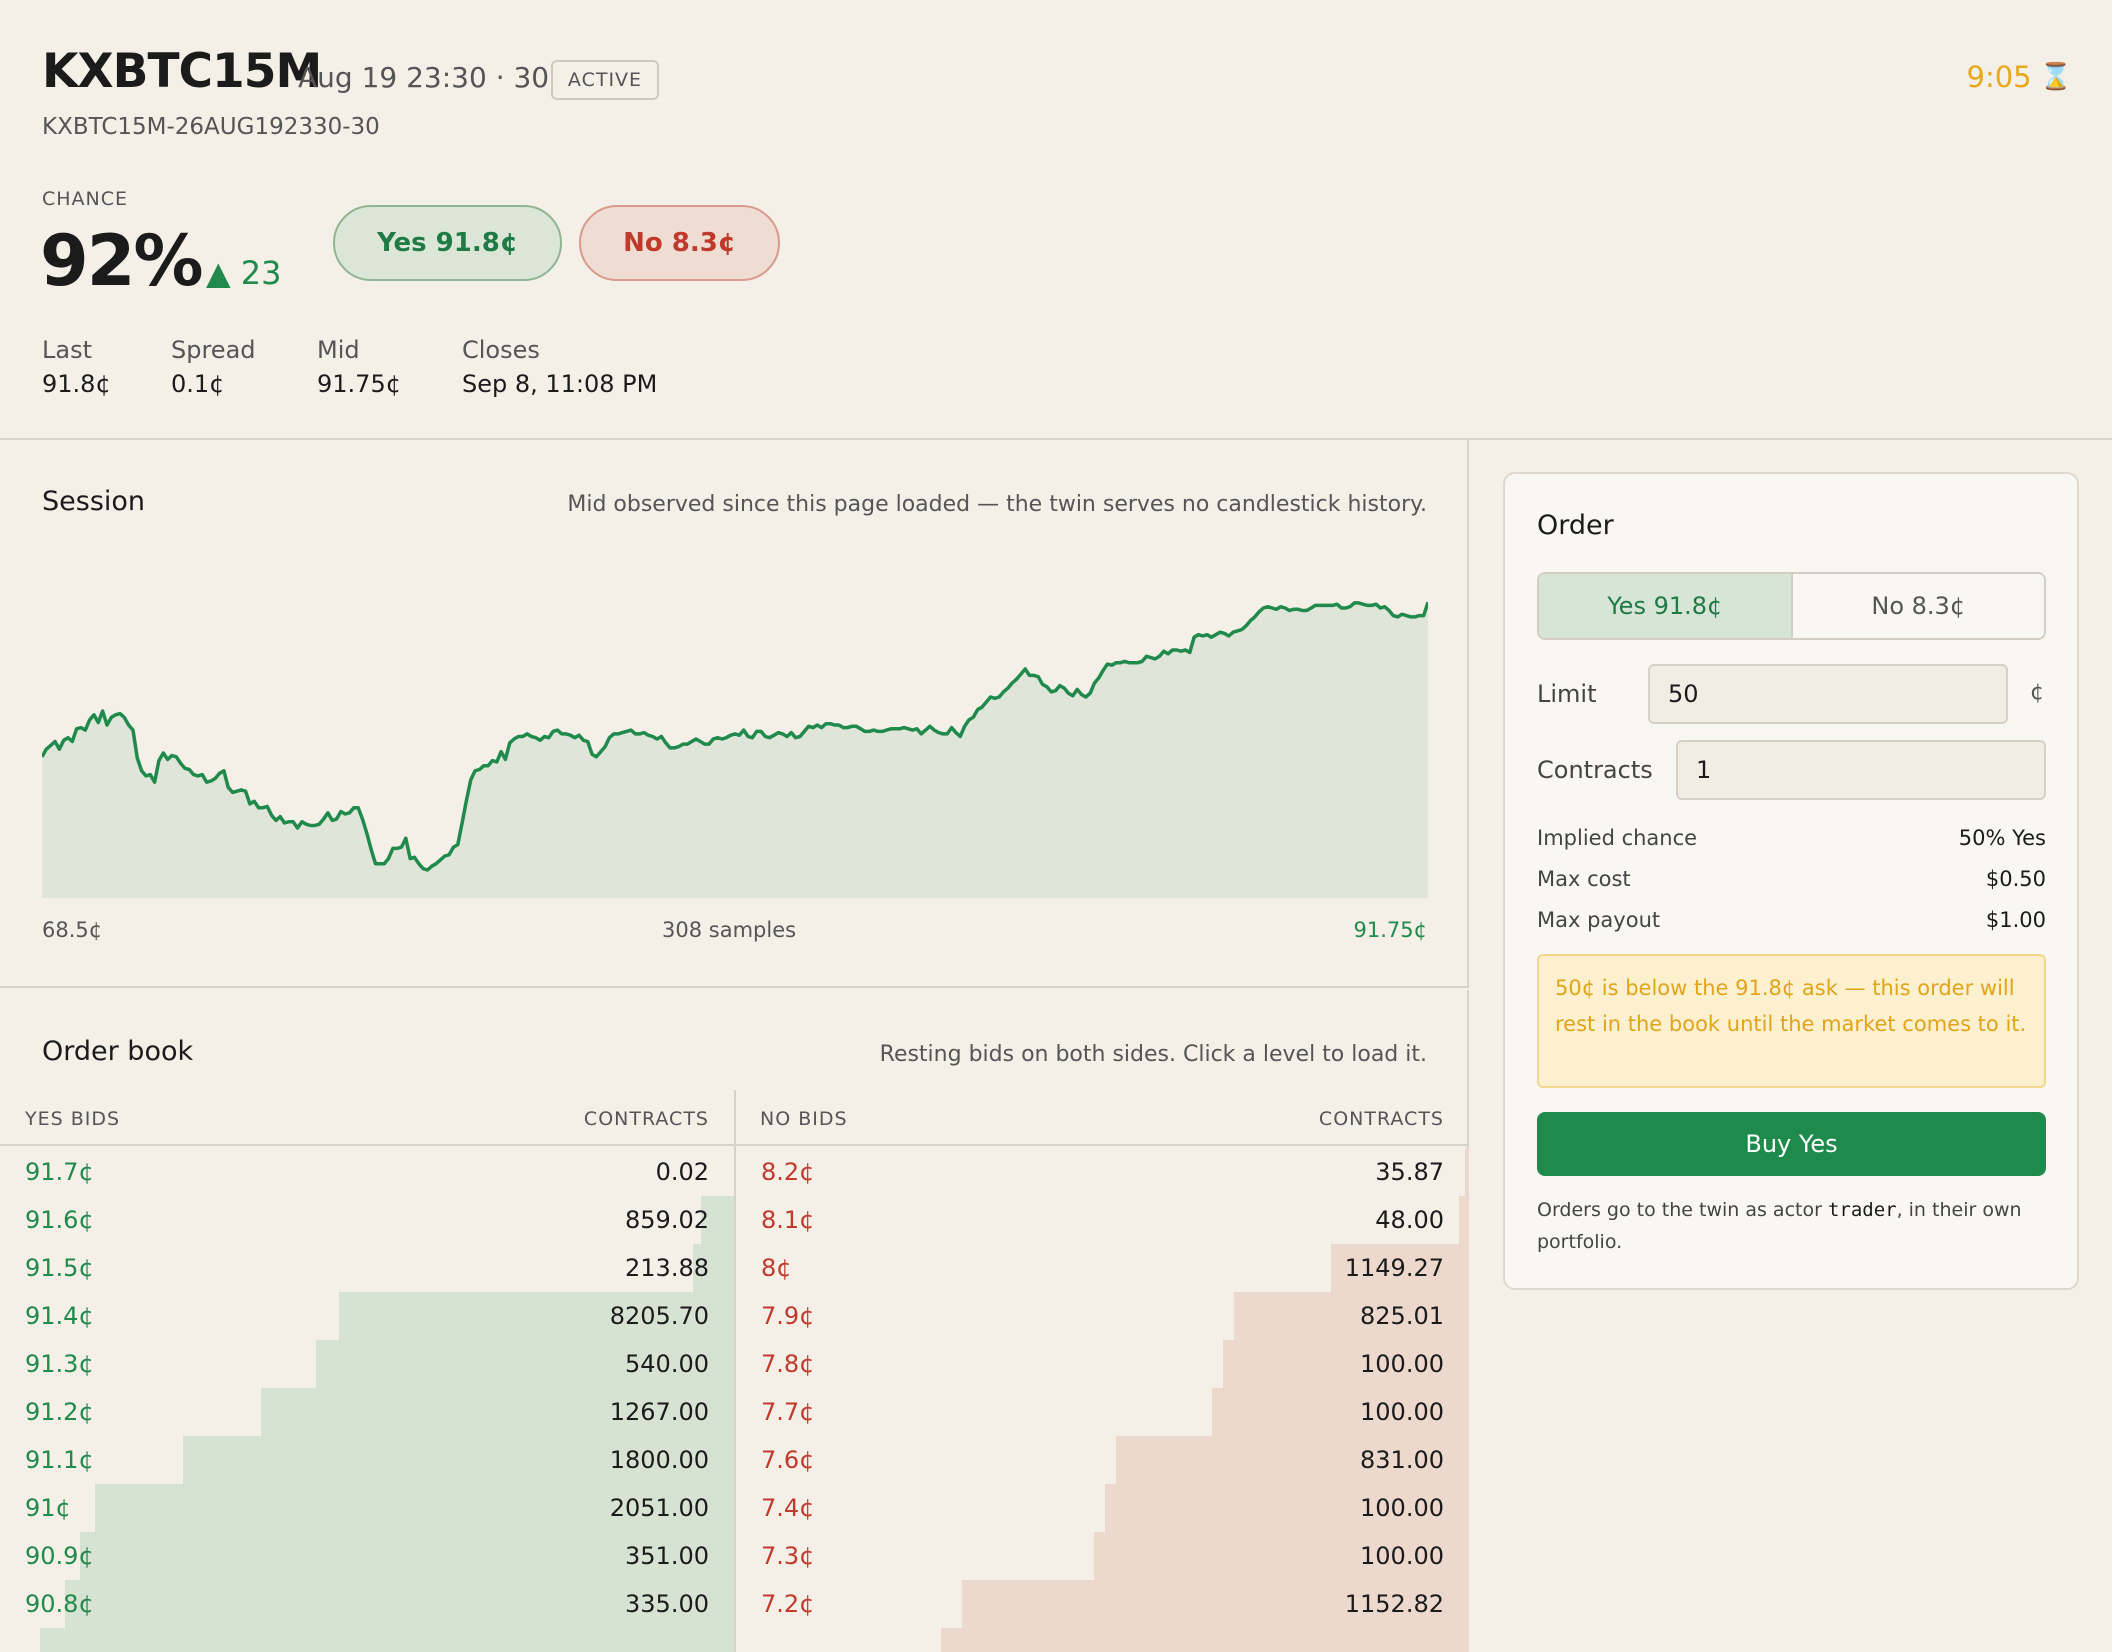 The height and width of the screenshot is (1652, 2112). I want to click on buy-yes-pill: Yes 91.8¢, so click(447, 243).